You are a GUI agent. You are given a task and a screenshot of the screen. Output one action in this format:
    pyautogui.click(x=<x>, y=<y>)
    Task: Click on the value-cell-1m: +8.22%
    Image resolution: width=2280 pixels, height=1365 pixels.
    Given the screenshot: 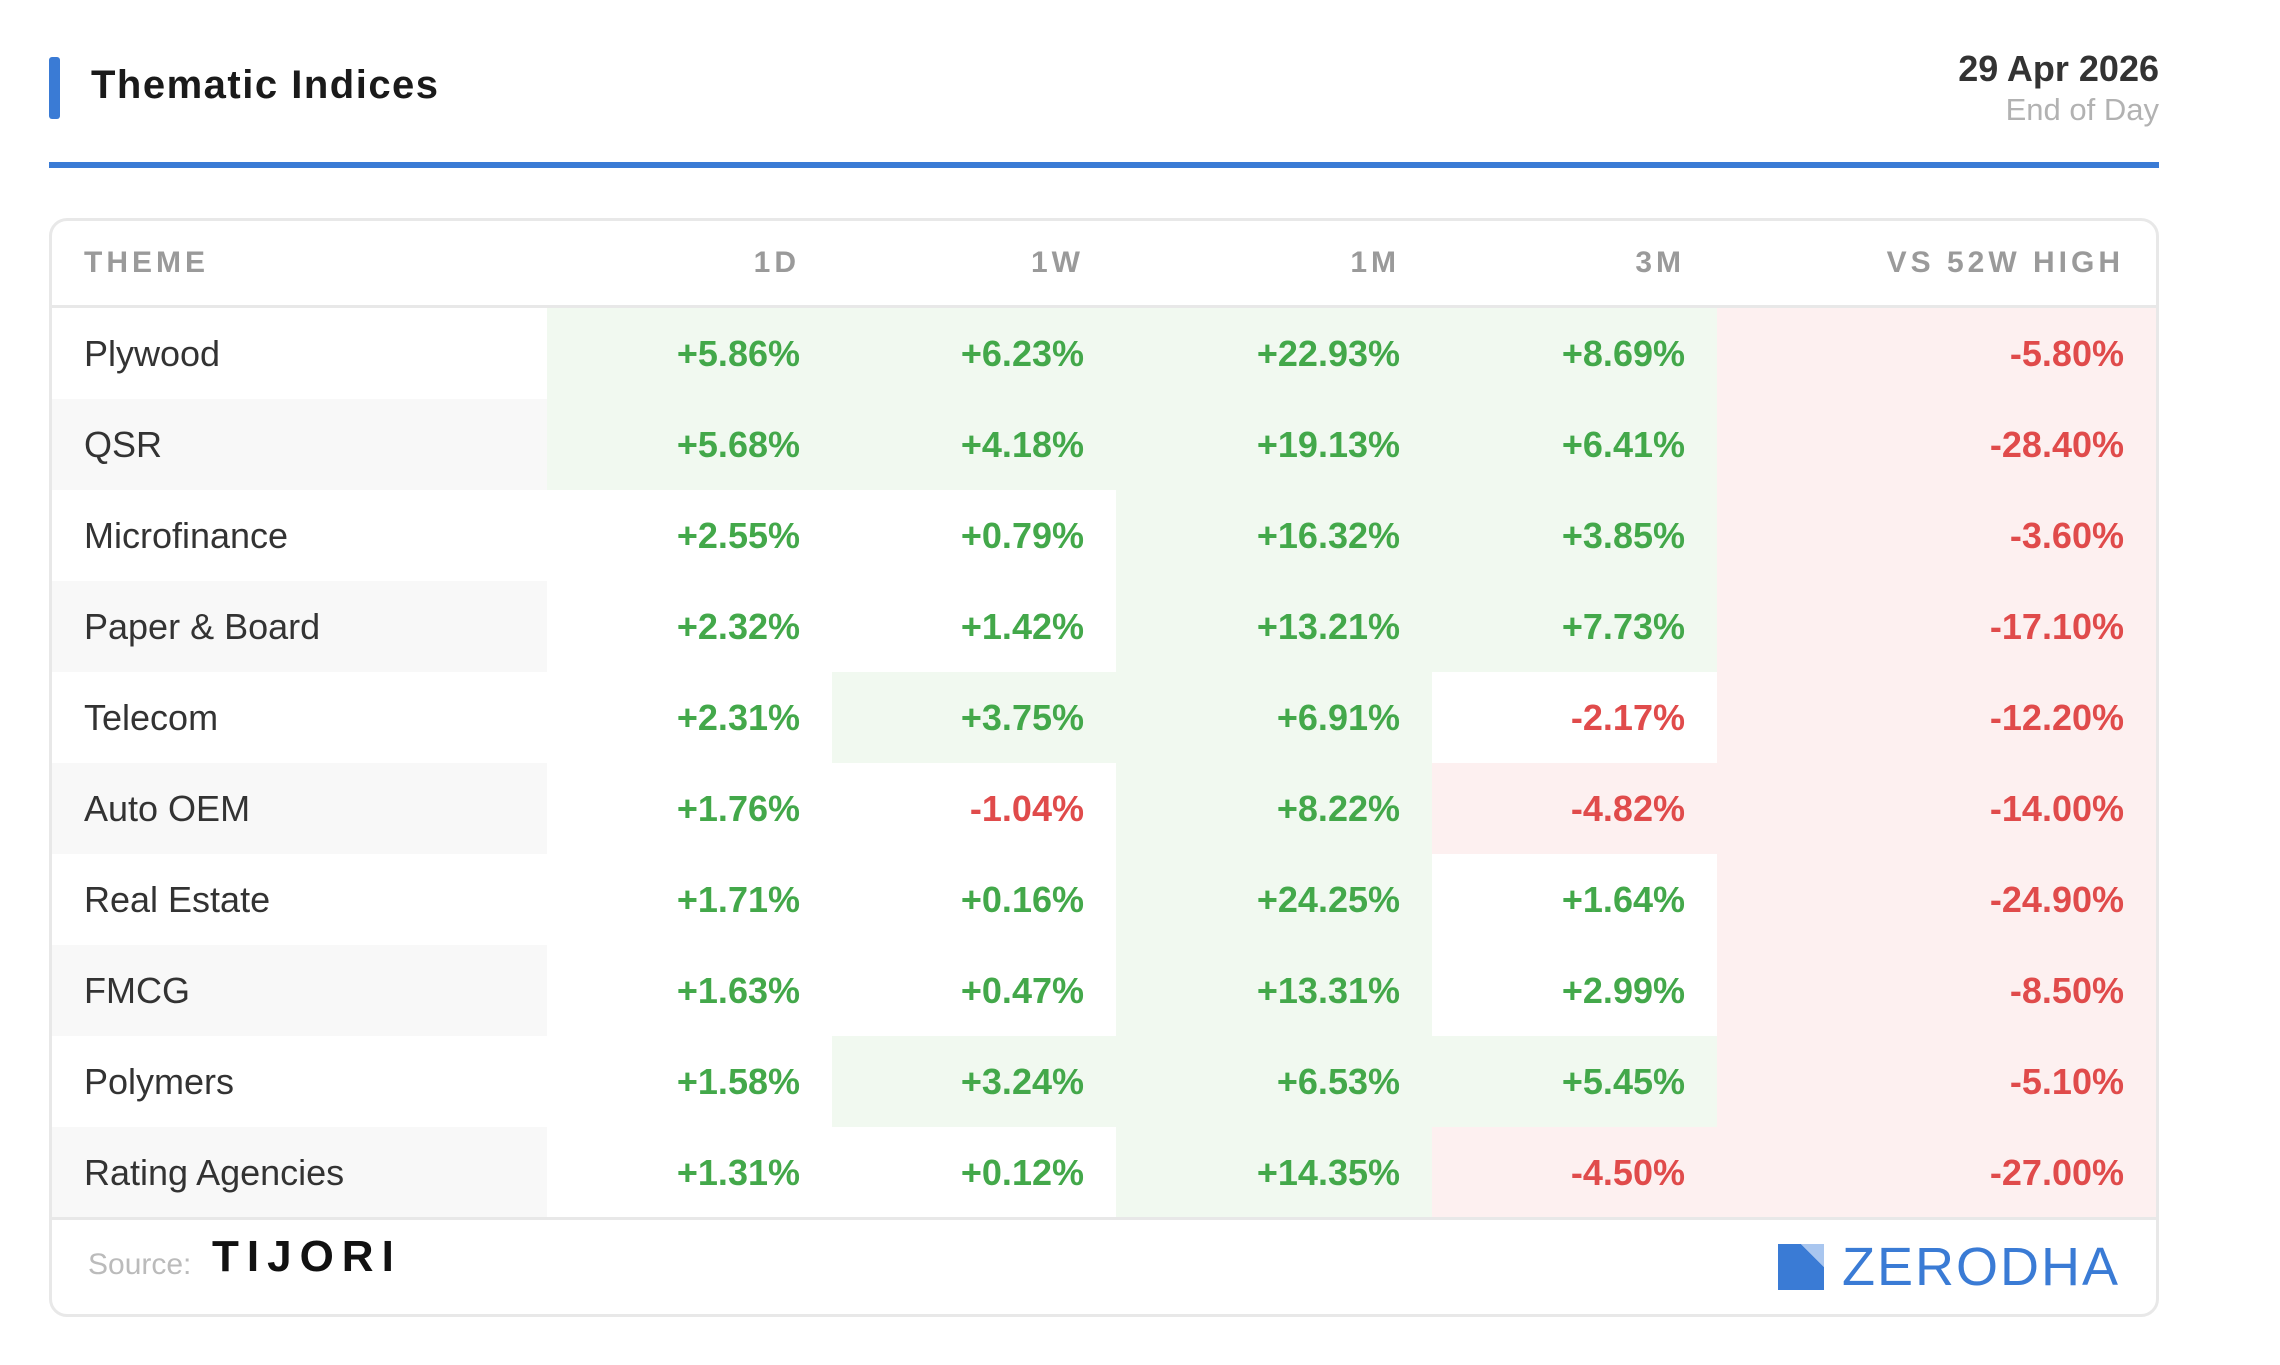 What is the action you would take?
    pyautogui.click(x=1274, y=808)
    